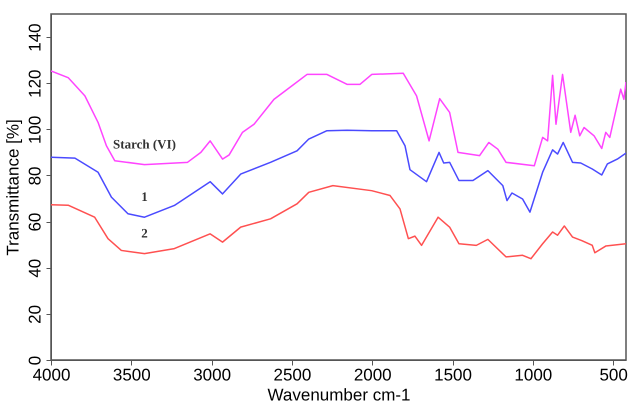  I want to click on annotation: Starch (VI), so click(144, 144).